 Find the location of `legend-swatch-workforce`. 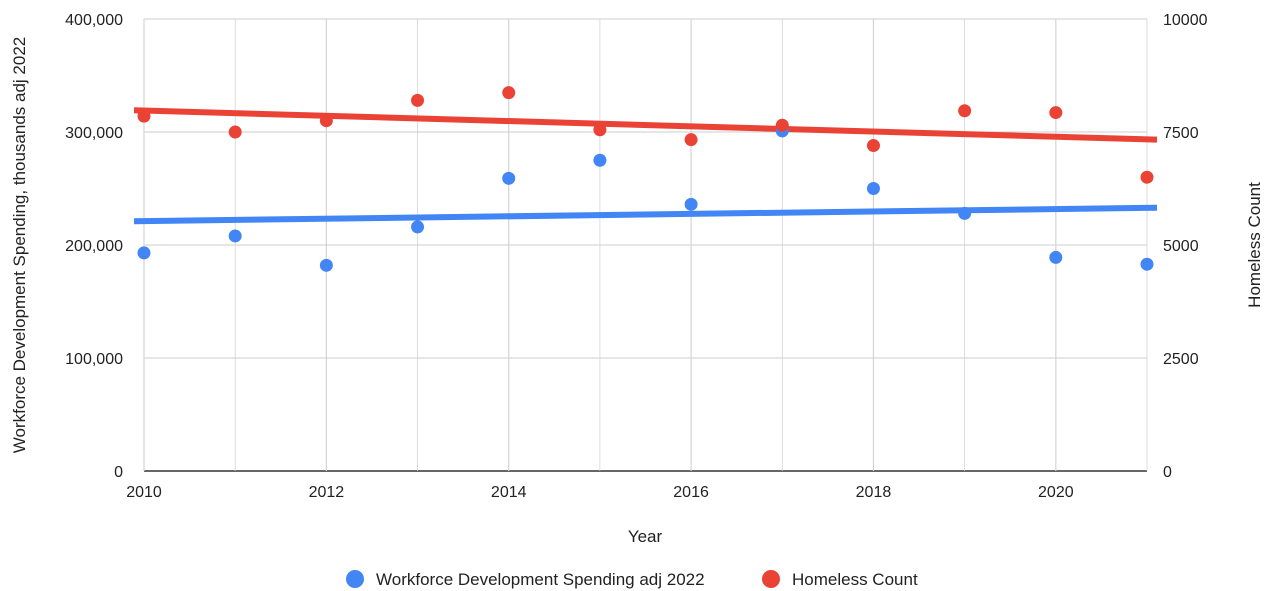

legend-swatch-workforce is located at coordinates (355, 579).